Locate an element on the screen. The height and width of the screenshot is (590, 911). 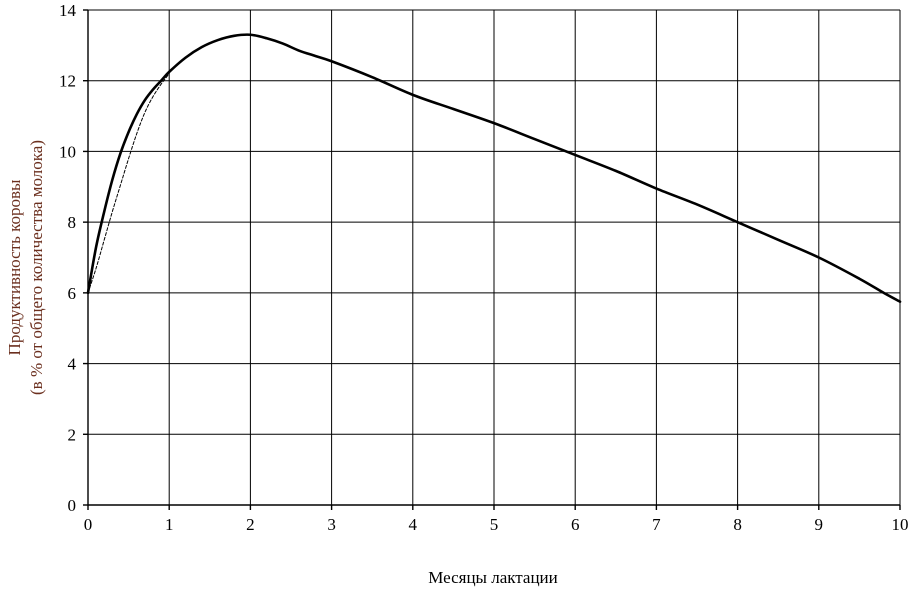
x-tick-label-4: 4 is located at coordinates (413, 524).